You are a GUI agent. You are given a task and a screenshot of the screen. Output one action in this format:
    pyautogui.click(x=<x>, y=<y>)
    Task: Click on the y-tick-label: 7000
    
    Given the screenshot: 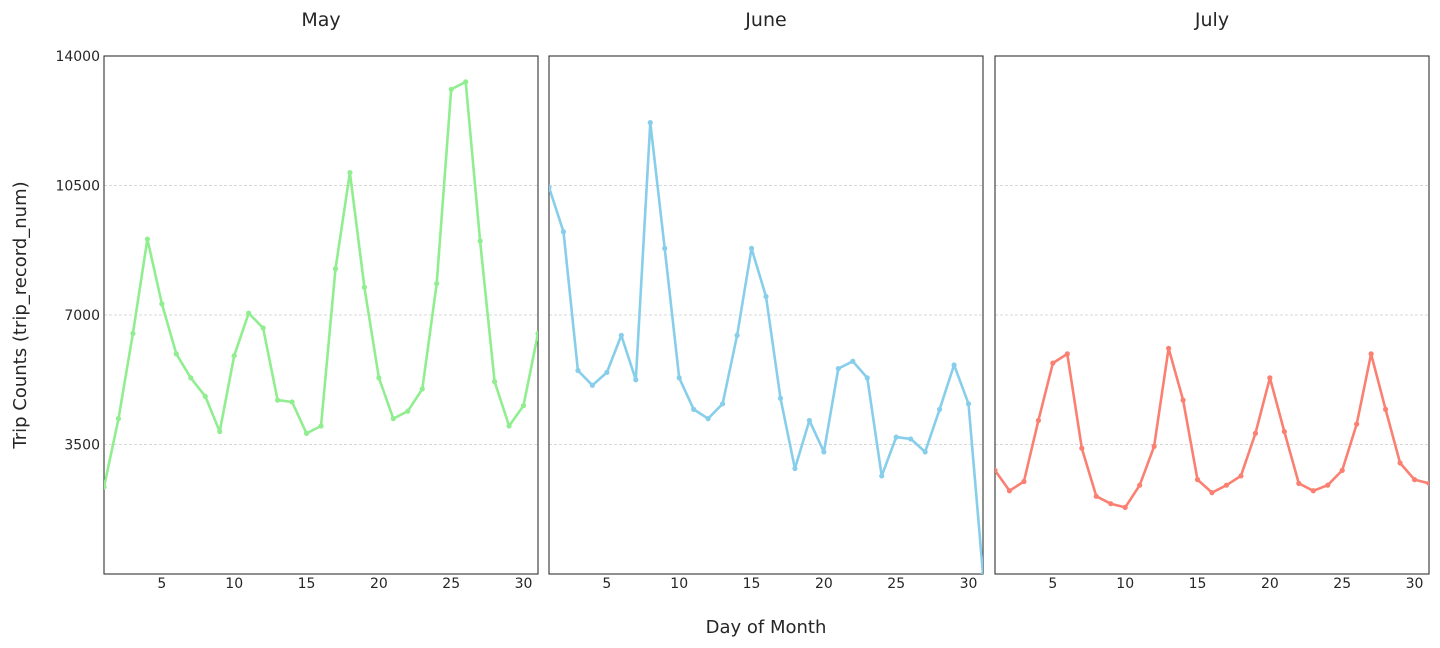 What is the action you would take?
    pyautogui.click(x=82, y=316)
    